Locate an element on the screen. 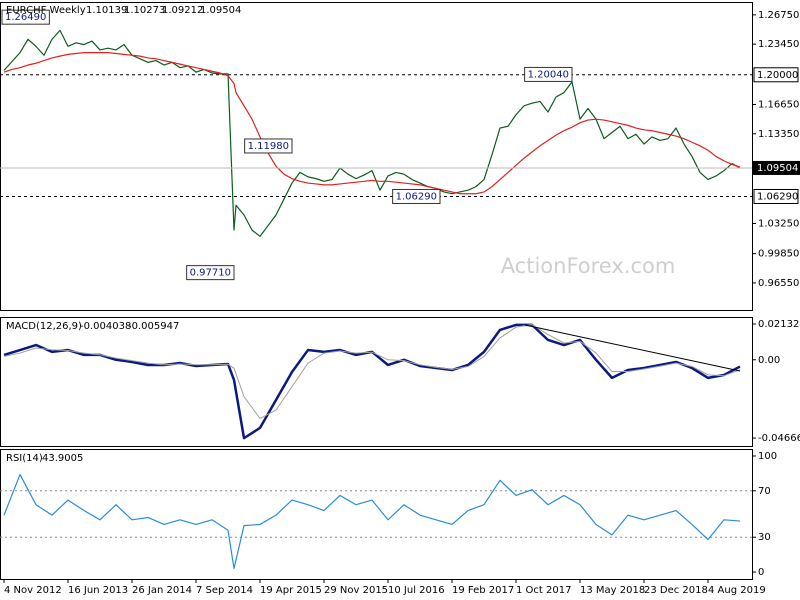 This screenshot has width=800, height=600. annotation-label: 0.97710 is located at coordinates (210, 273).